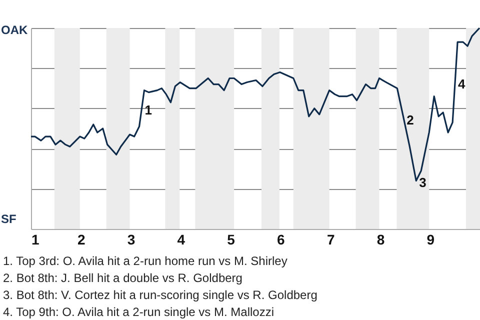 Image resolution: width=480 pixels, height=320 pixels. Describe the element at coordinates (330, 240) in the screenshot. I see `x-tick-label: 7` at that location.